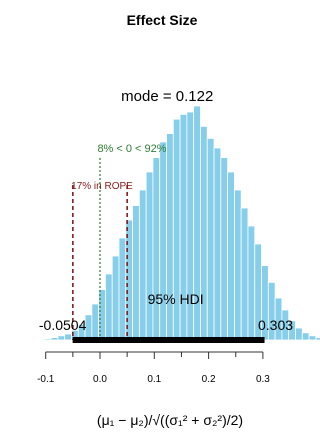 The image size is (320, 442). I want to click on hdi-high-label: 0.303, so click(275, 325).